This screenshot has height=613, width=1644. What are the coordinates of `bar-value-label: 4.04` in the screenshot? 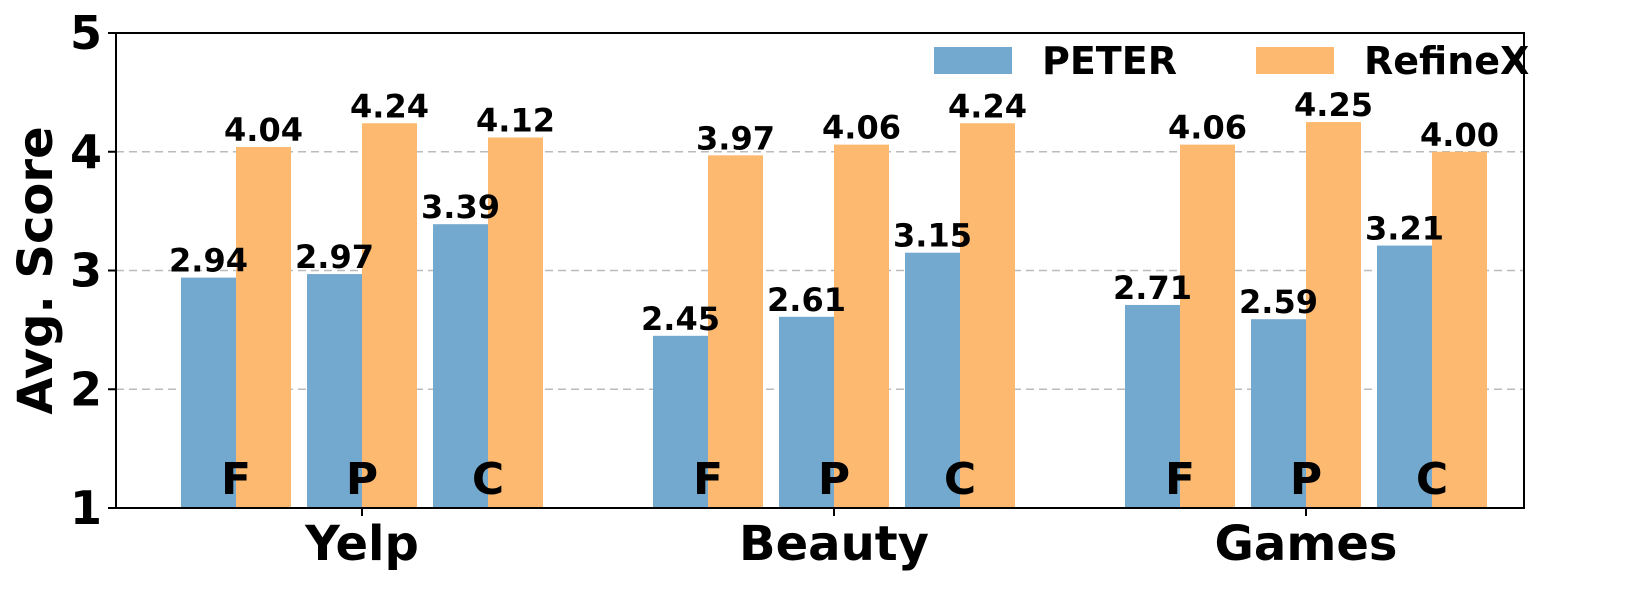 It's located at (263, 130).